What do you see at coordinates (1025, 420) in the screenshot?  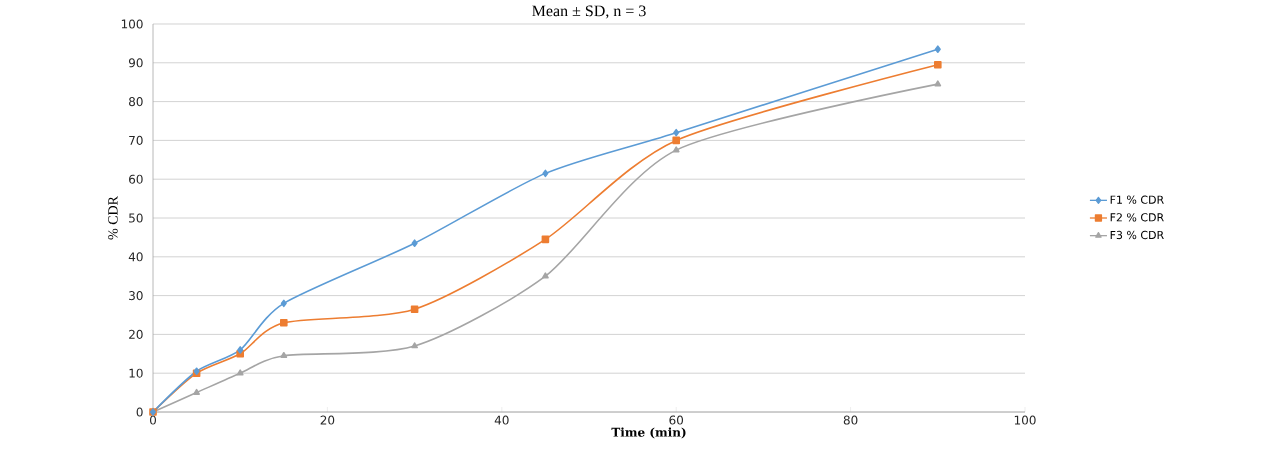 I see `x-tick-label: 100` at bounding box center [1025, 420].